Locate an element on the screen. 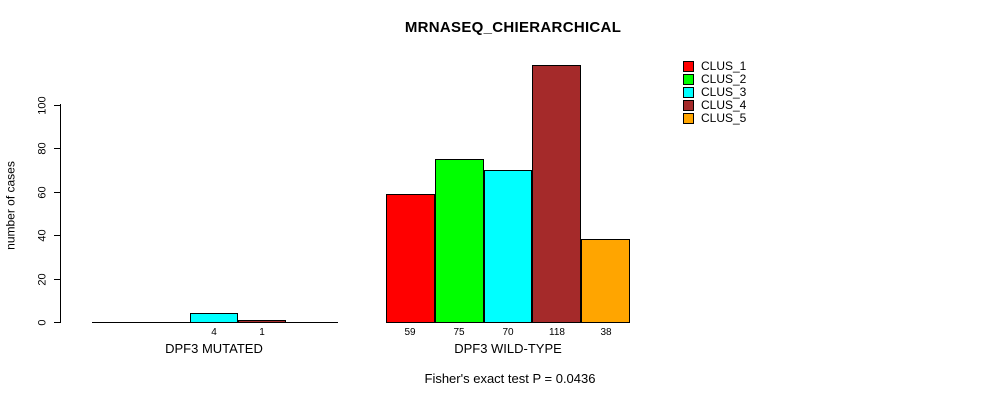  stat-annotation: Fisher's exact test P = 0.0436 is located at coordinates (510, 378).